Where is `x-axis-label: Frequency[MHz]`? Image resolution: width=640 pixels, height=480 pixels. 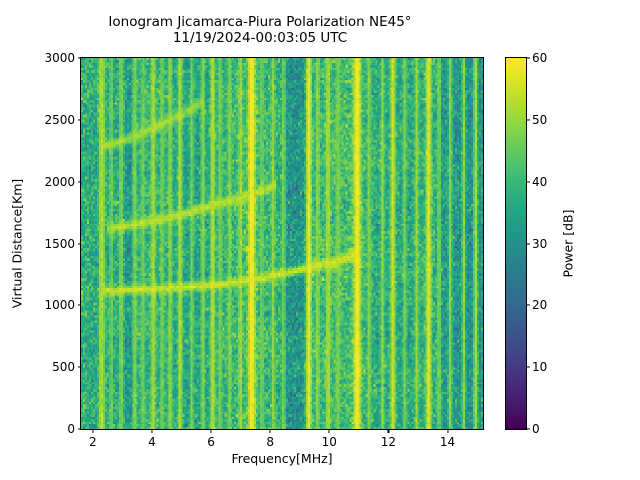 x-axis-label: Frequency[MHz] is located at coordinates (282, 458).